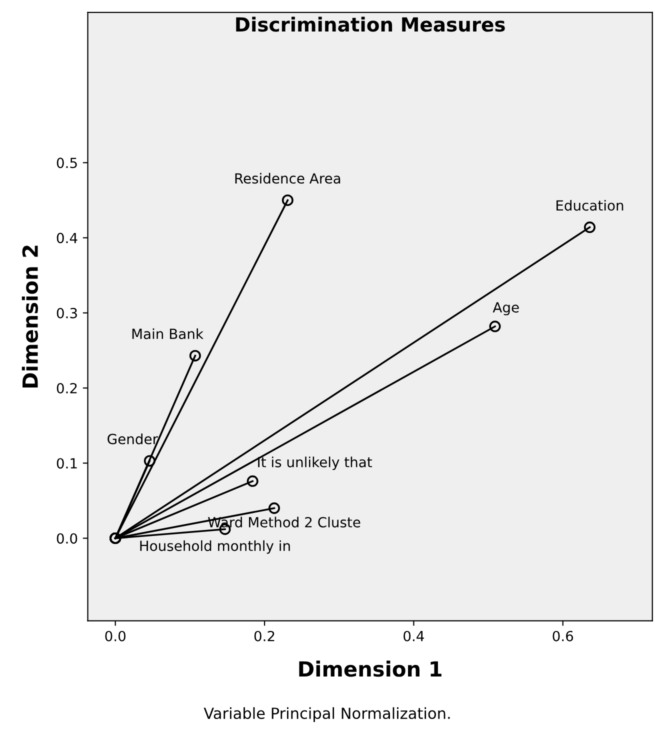  What do you see at coordinates (370, 24) in the screenshot?
I see `chart-title: Discrimination Measures` at bounding box center [370, 24].